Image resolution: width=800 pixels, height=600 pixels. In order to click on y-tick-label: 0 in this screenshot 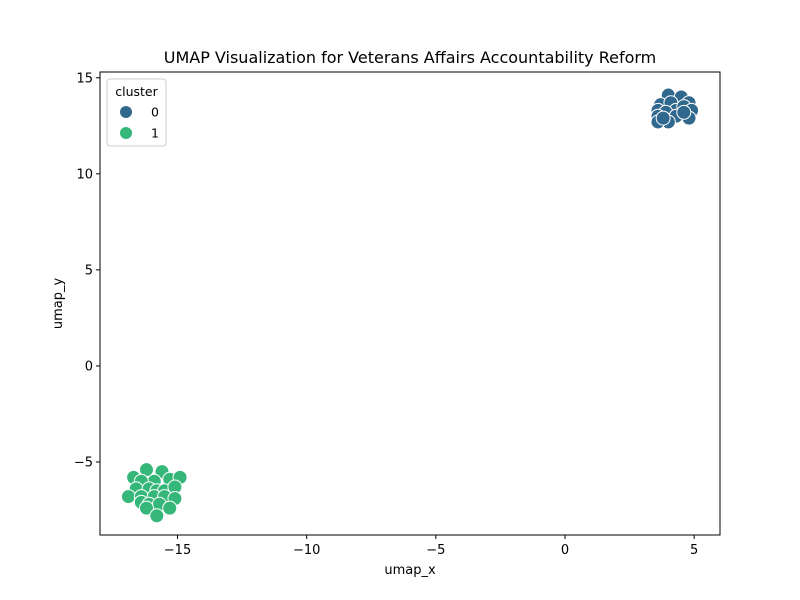, I will do `click(89, 366)`.